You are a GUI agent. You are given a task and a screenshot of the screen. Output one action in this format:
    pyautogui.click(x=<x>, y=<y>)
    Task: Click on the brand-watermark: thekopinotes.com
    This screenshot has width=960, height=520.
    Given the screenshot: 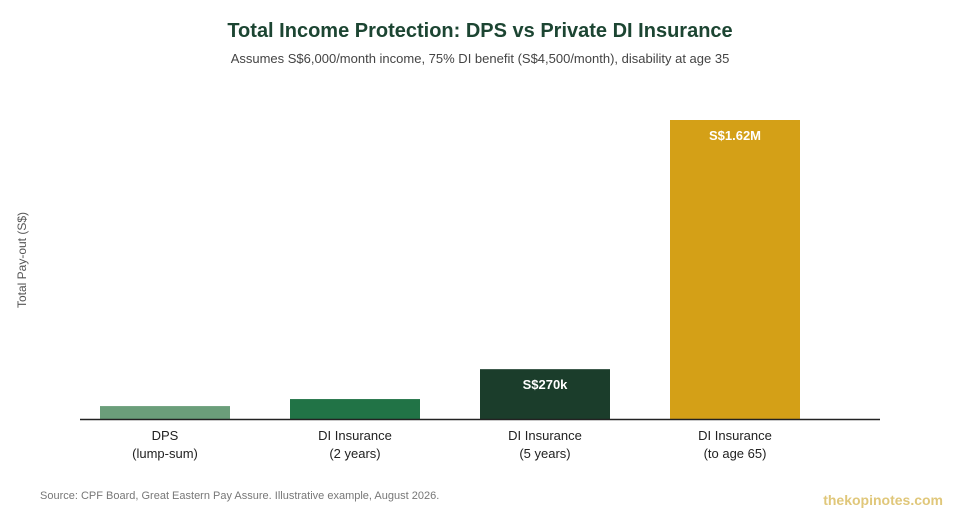 What is the action you would take?
    pyautogui.click(x=883, y=500)
    